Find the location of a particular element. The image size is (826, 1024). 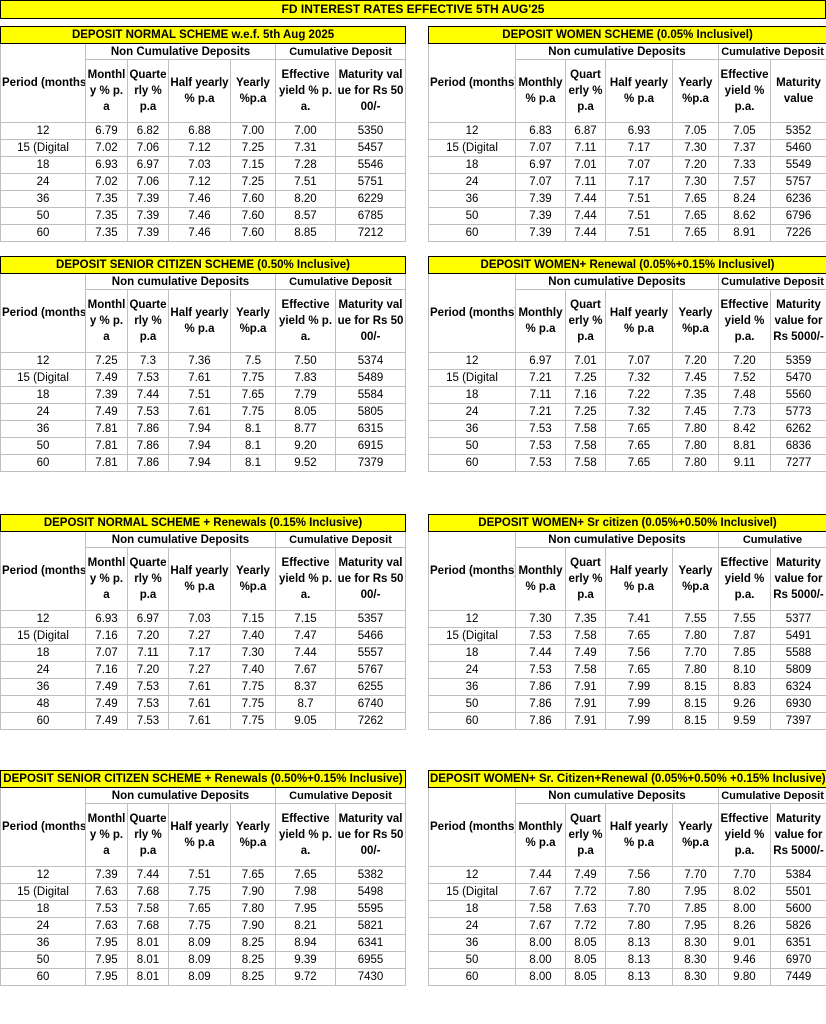

cell: 6255 is located at coordinates (370, 687).